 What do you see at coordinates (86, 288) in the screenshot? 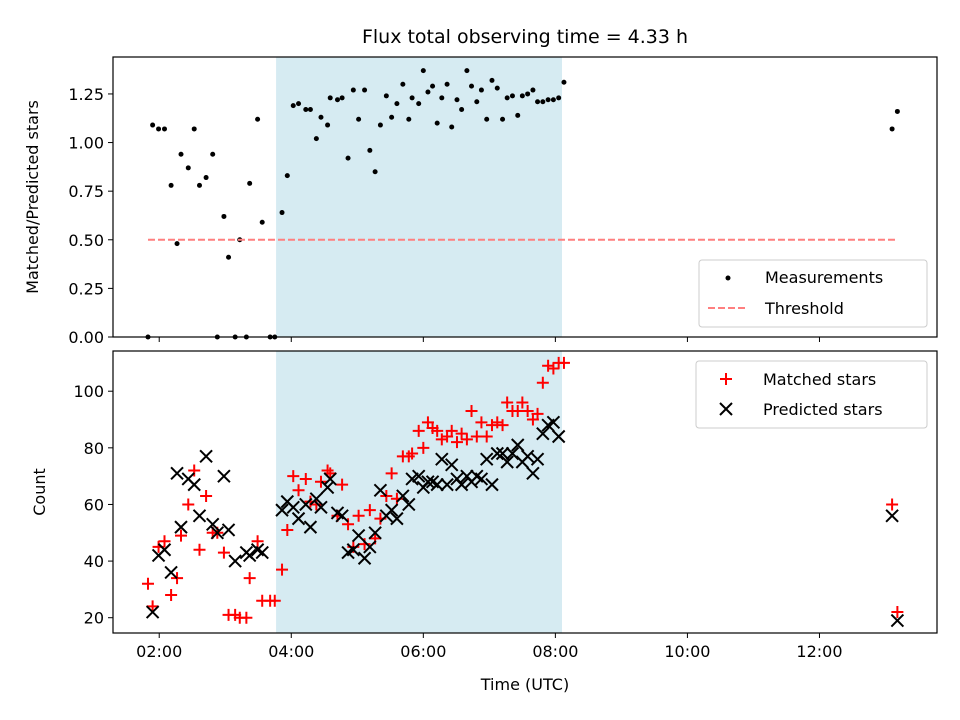
I see `y-tick-label: 0.25` at bounding box center [86, 288].